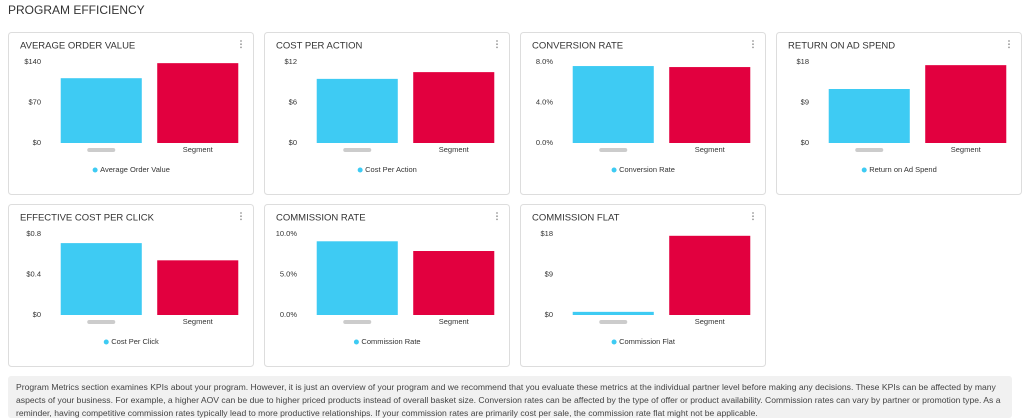  What do you see at coordinates (647, 341) in the screenshot?
I see `legend-label: Commission Flat` at bounding box center [647, 341].